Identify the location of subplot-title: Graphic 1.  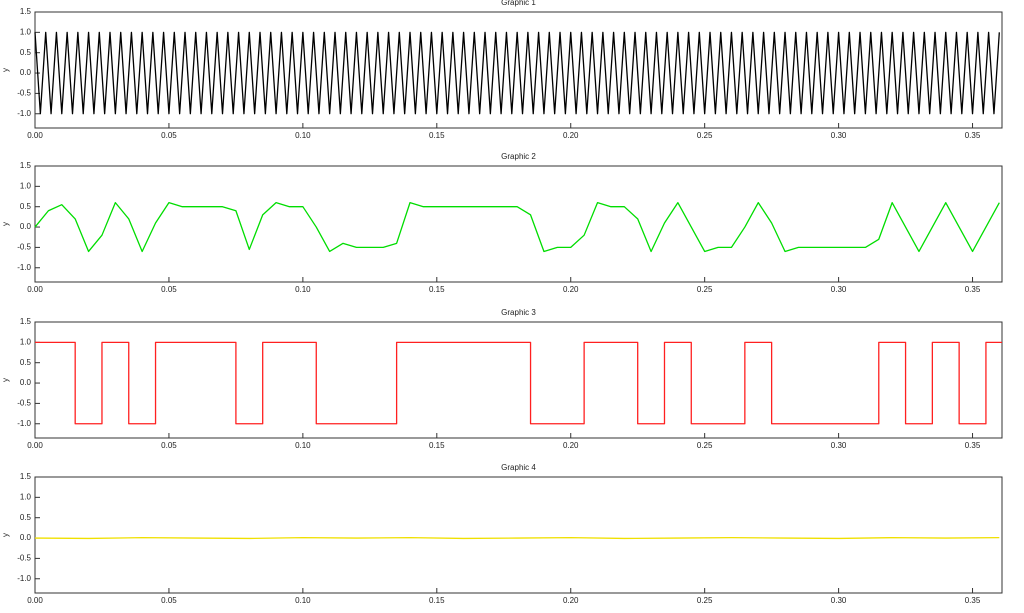
(518, 3).